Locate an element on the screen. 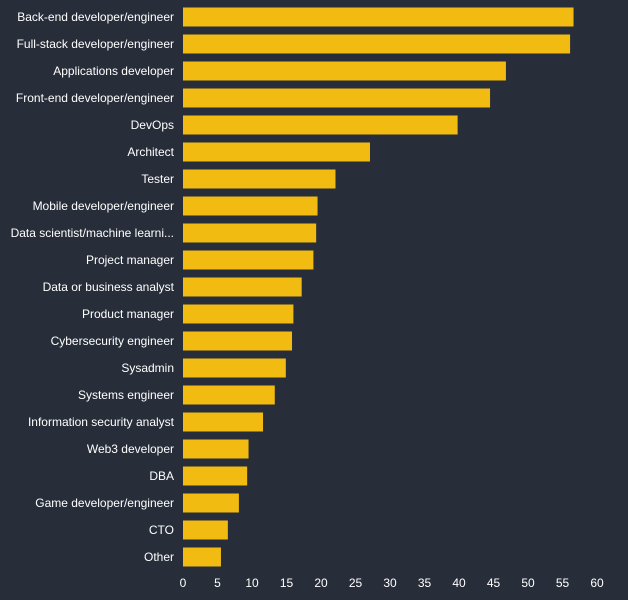 This screenshot has height=600, width=628. x-tick-label-9: 45 is located at coordinates (494, 583).